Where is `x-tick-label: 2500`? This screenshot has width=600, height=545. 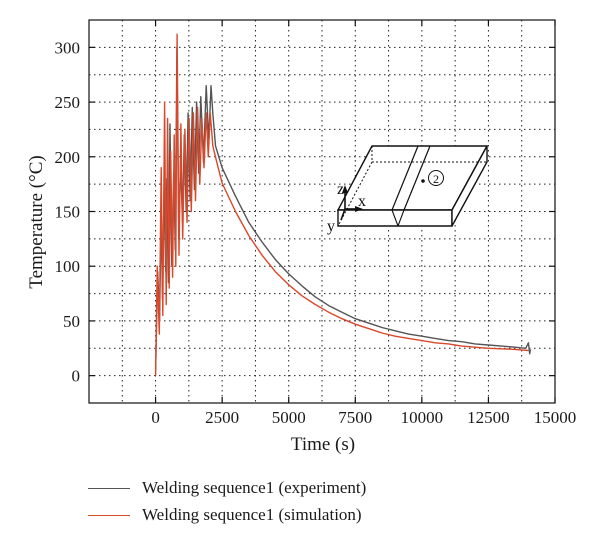
x-tick-label: 2500 is located at coordinates (222, 417).